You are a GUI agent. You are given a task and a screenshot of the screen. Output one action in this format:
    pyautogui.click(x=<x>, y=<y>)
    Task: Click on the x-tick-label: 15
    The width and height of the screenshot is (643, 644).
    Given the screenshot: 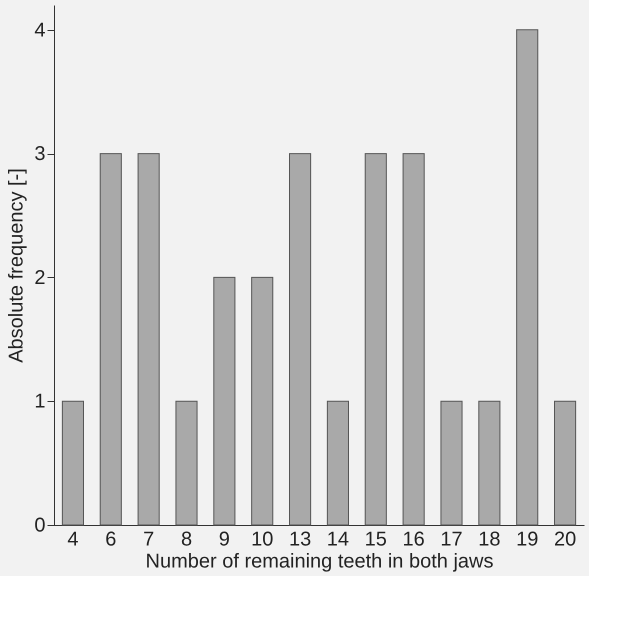 What is the action you would take?
    pyautogui.click(x=375, y=539)
    